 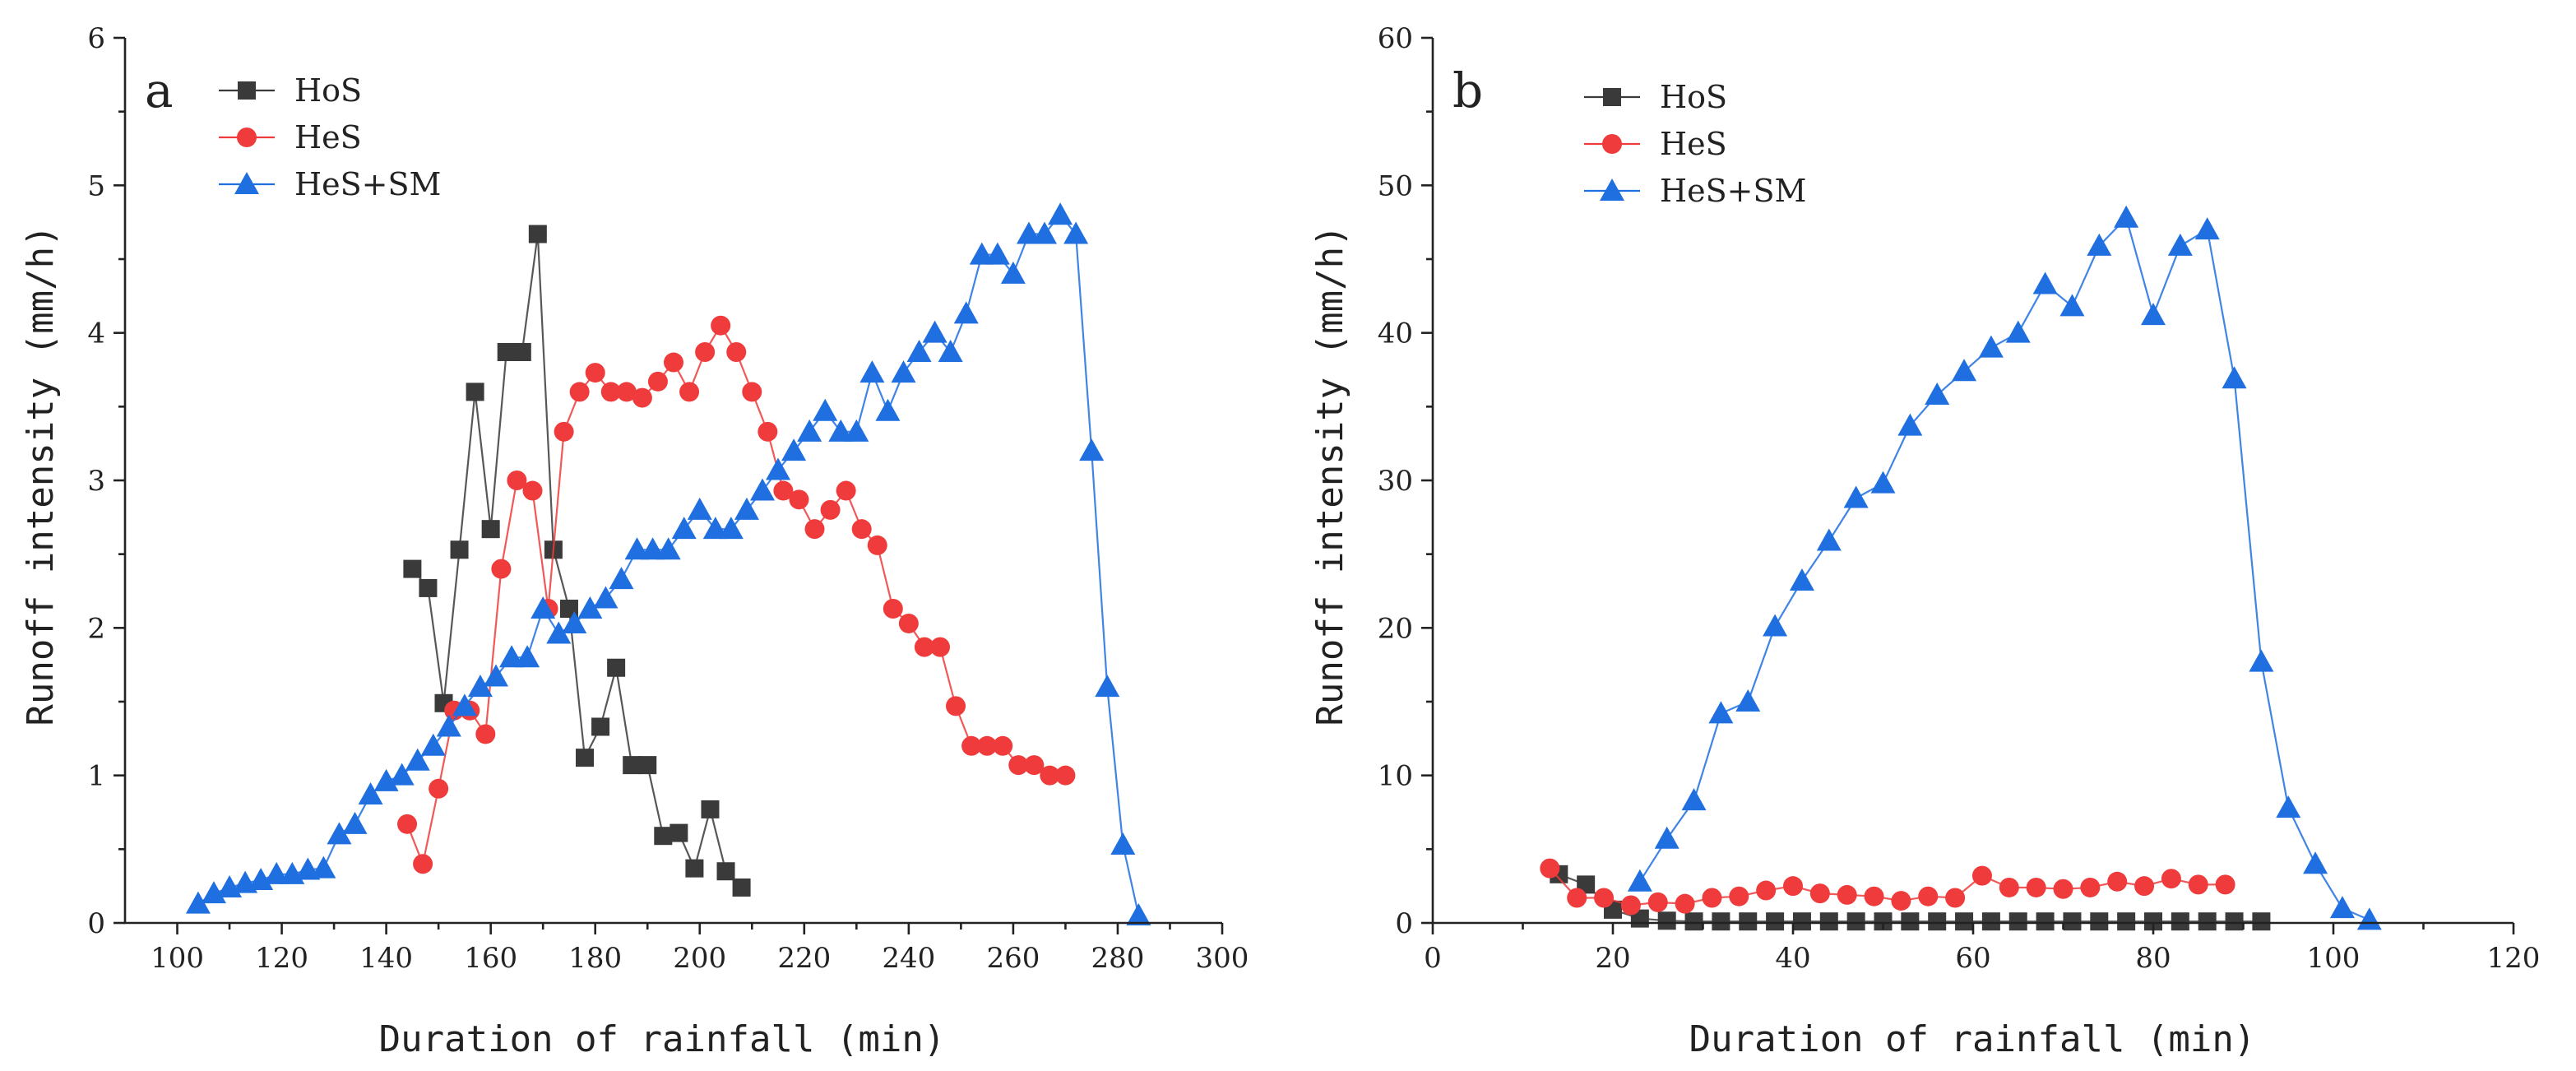 What do you see at coordinates (1395, 776) in the screenshot?
I see `y-tick-label: 10` at bounding box center [1395, 776].